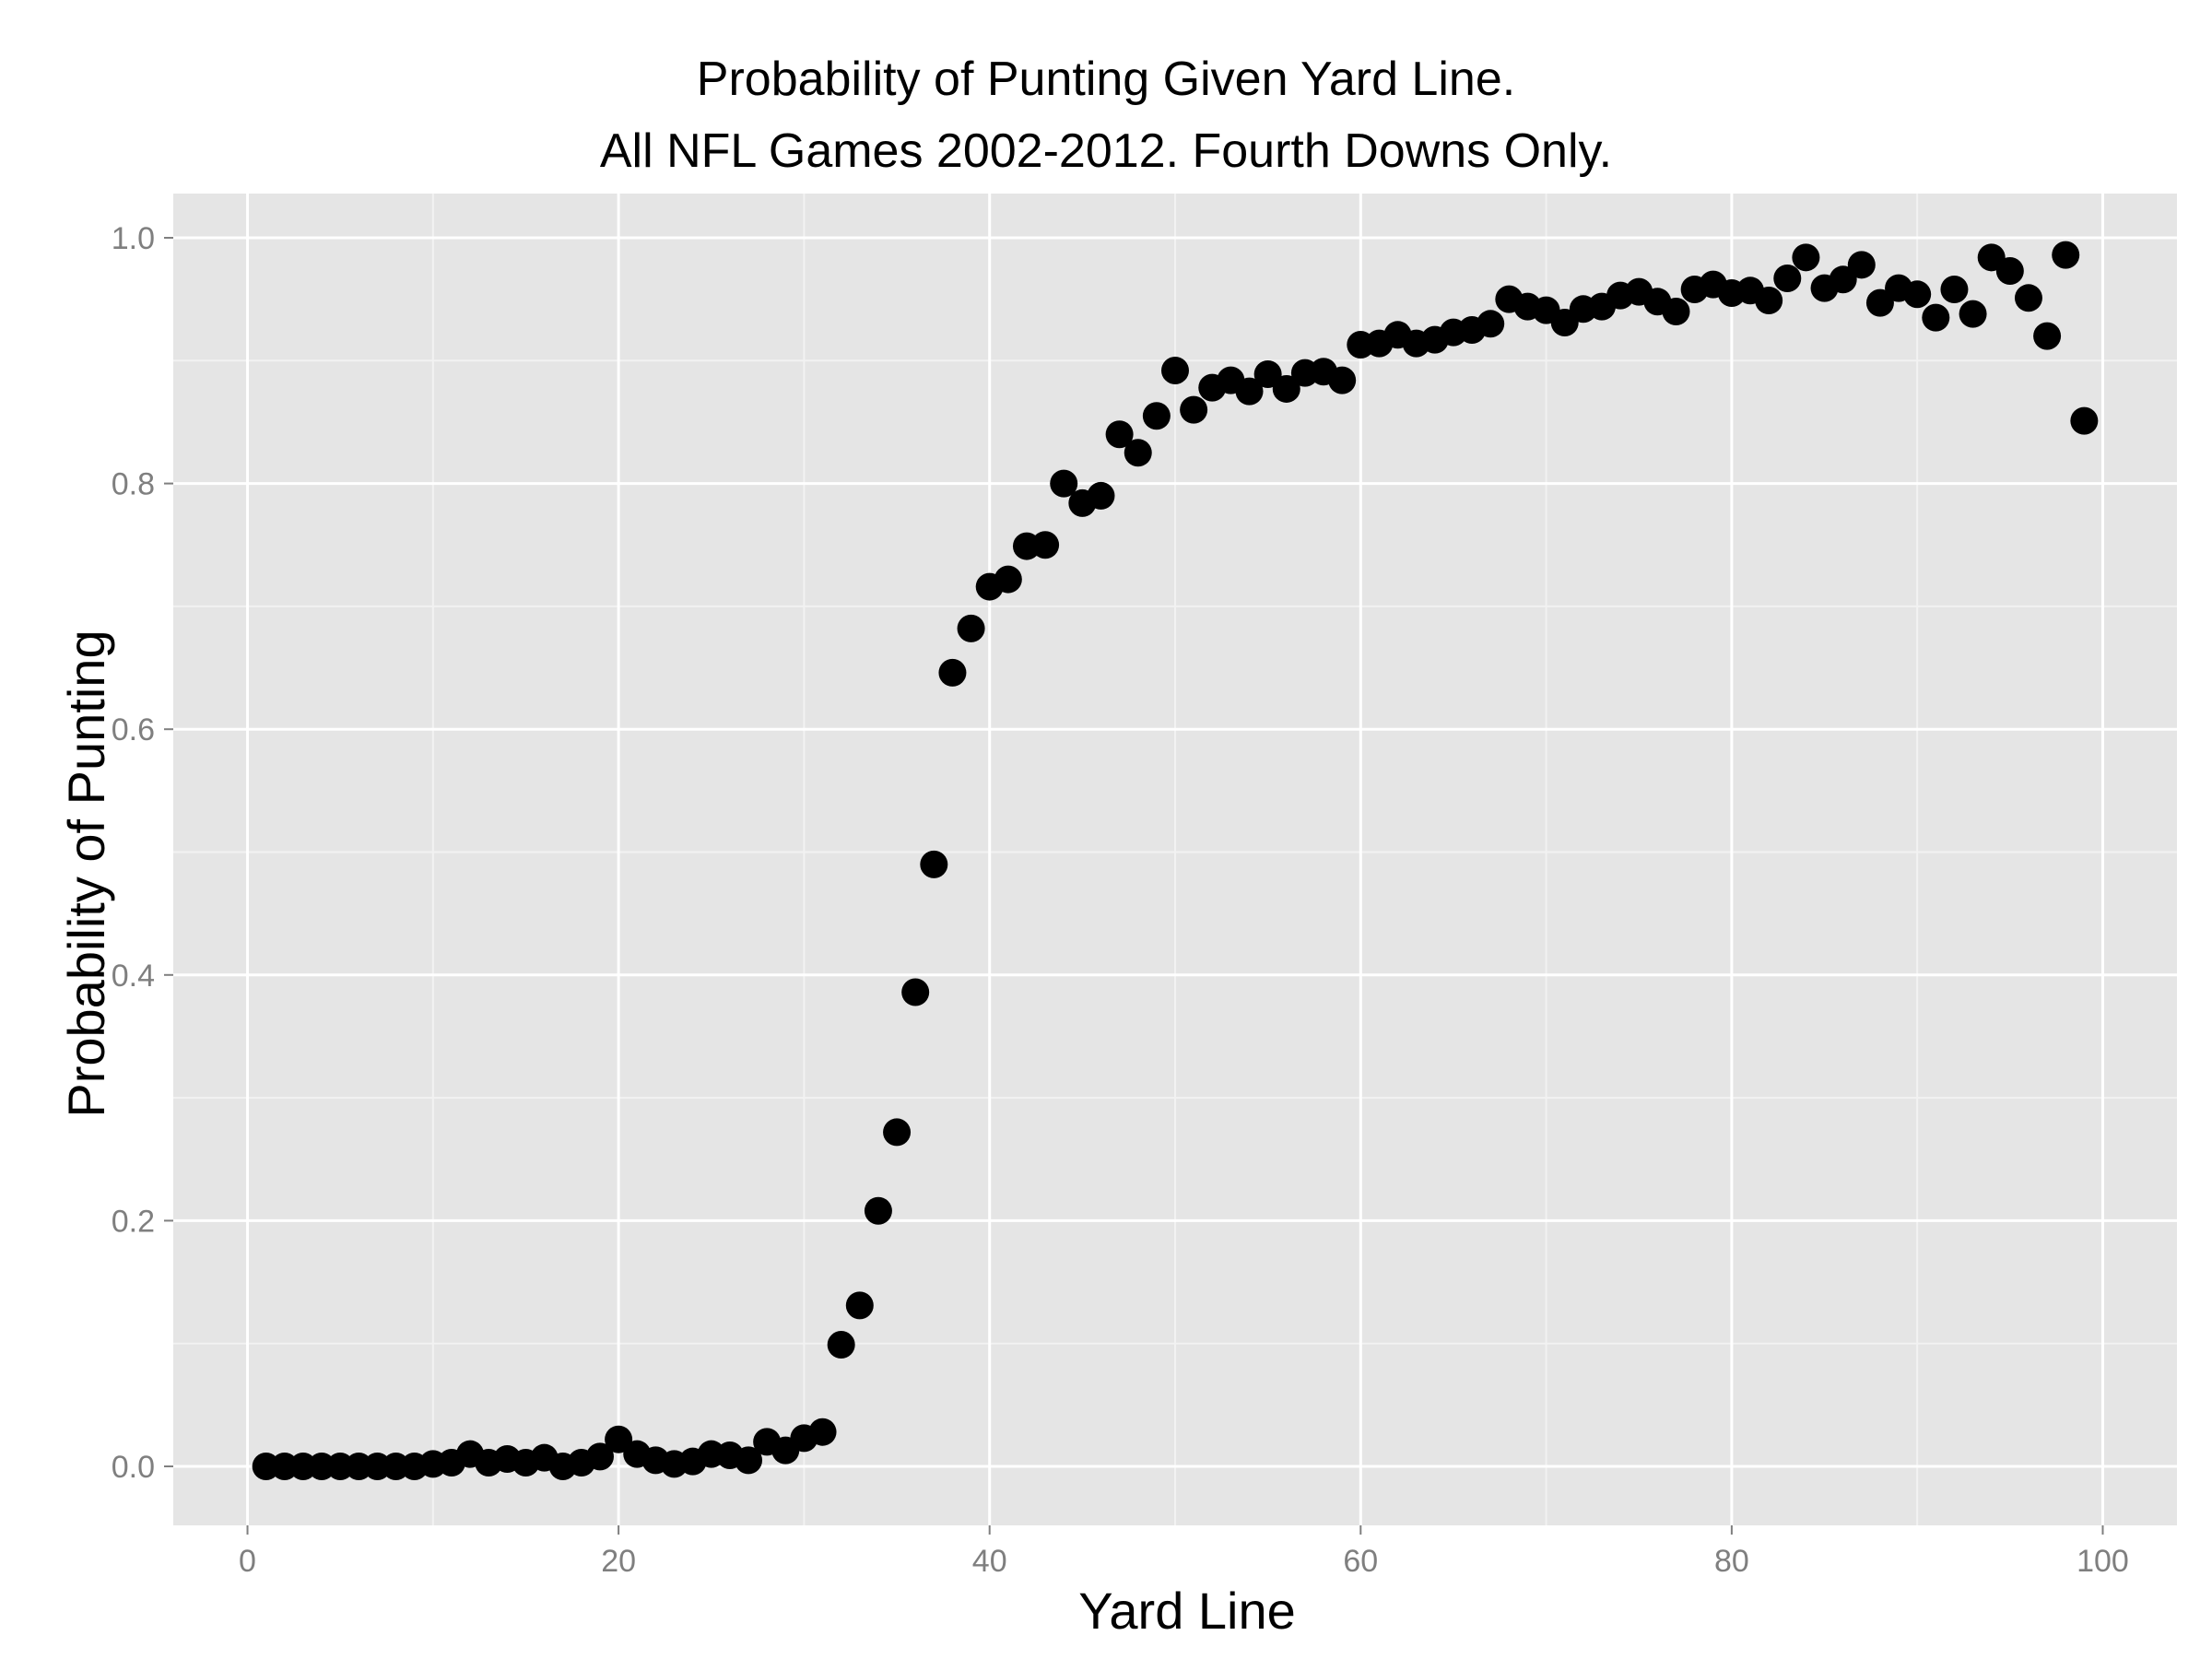 The width and height of the screenshot is (2212, 1659). What do you see at coordinates (1360, 1561) in the screenshot?
I see `x-tick-label: 60` at bounding box center [1360, 1561].